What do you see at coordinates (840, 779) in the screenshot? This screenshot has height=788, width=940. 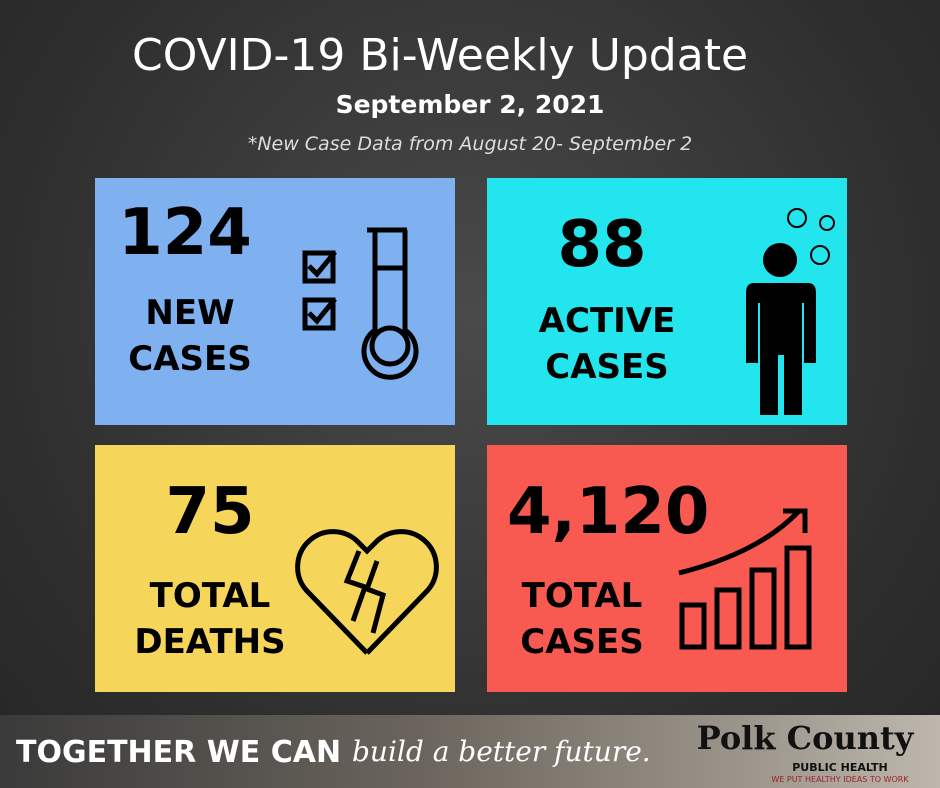 I see `logo-tagline: WE PUT HEALTHY IDEAS TO WORK` at bounding box center [840, 779].